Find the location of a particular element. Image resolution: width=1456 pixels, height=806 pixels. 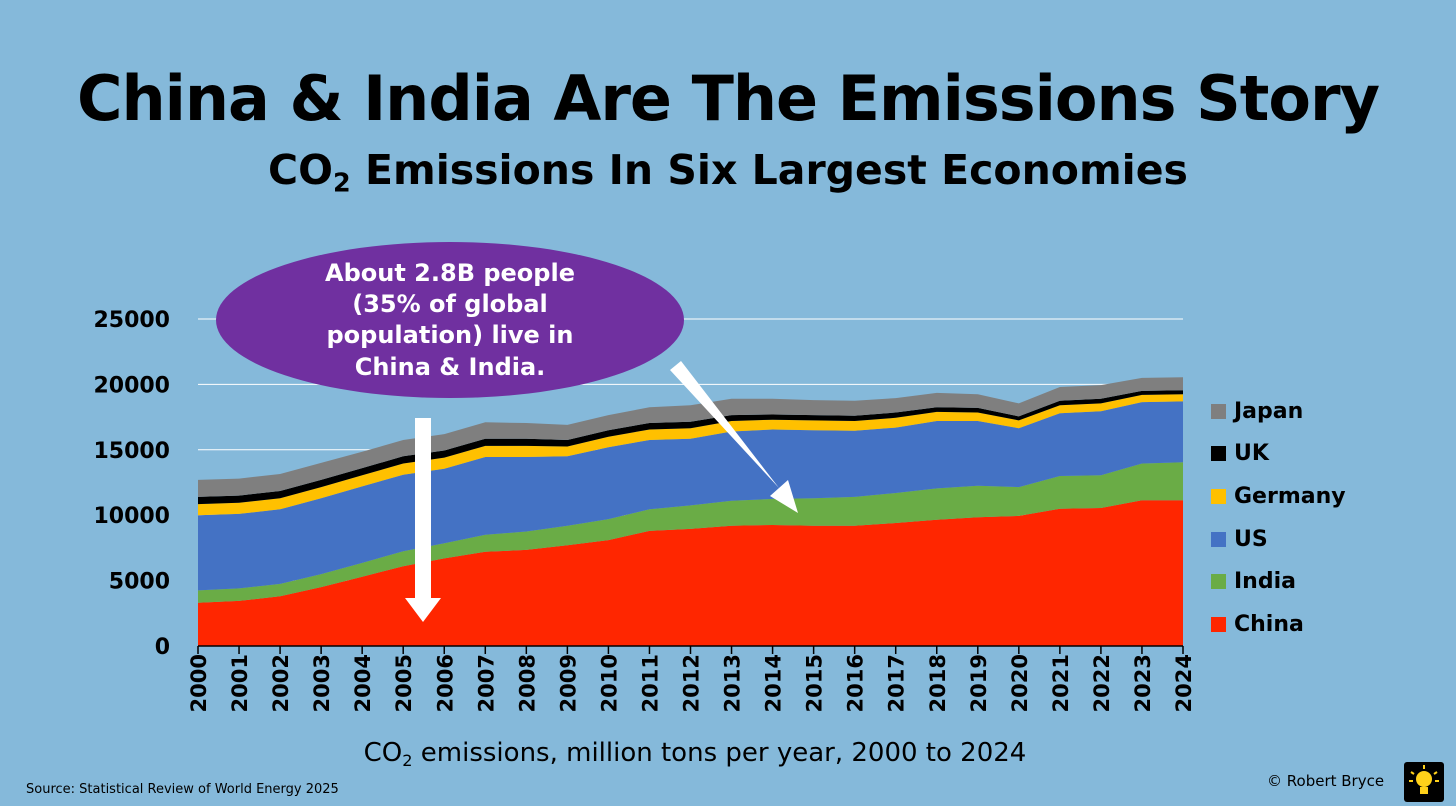

x-tick-label: 2001 is located at coordinates (240, 683).